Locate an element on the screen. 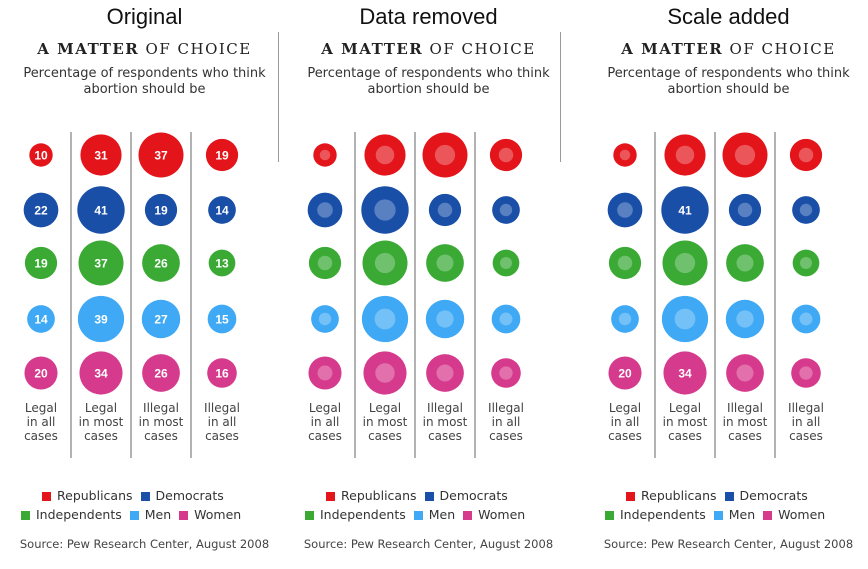 The height and width of the screenshot is (569, 868). legend-item: Independents is located at coordinates (71, 514).